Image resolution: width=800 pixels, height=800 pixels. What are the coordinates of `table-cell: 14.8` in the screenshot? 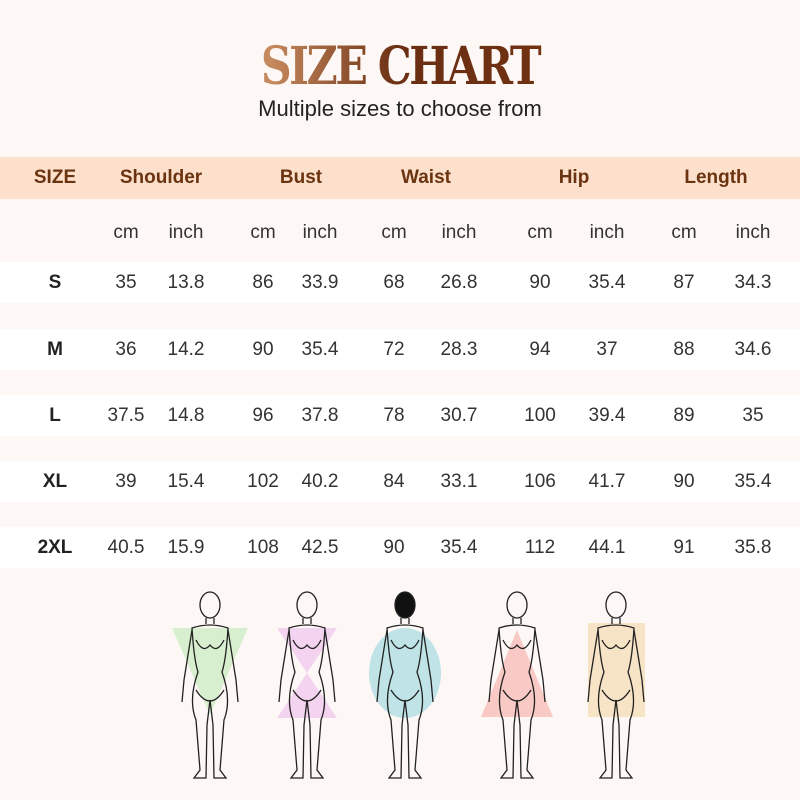 It's located at (186, 415).